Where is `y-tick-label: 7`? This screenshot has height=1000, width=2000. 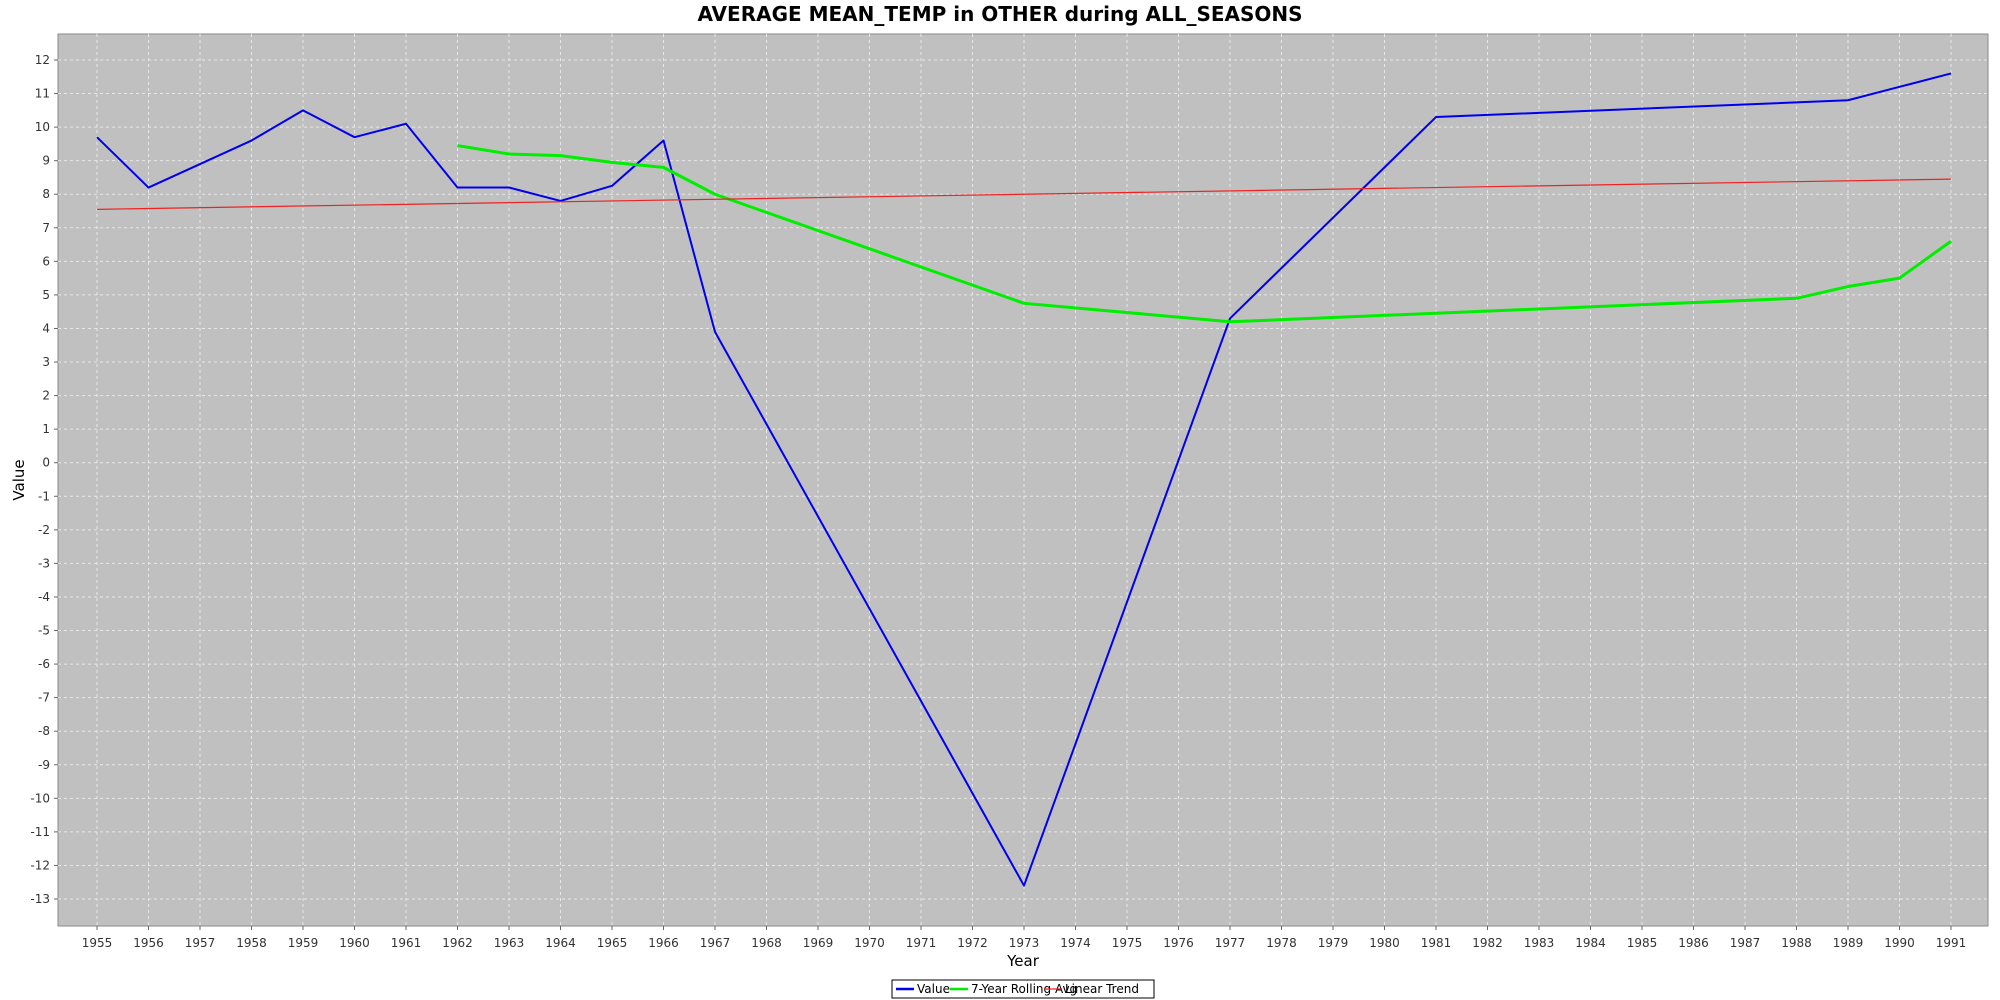 y-tick-label: 7 is located at coordinates (46, 228).